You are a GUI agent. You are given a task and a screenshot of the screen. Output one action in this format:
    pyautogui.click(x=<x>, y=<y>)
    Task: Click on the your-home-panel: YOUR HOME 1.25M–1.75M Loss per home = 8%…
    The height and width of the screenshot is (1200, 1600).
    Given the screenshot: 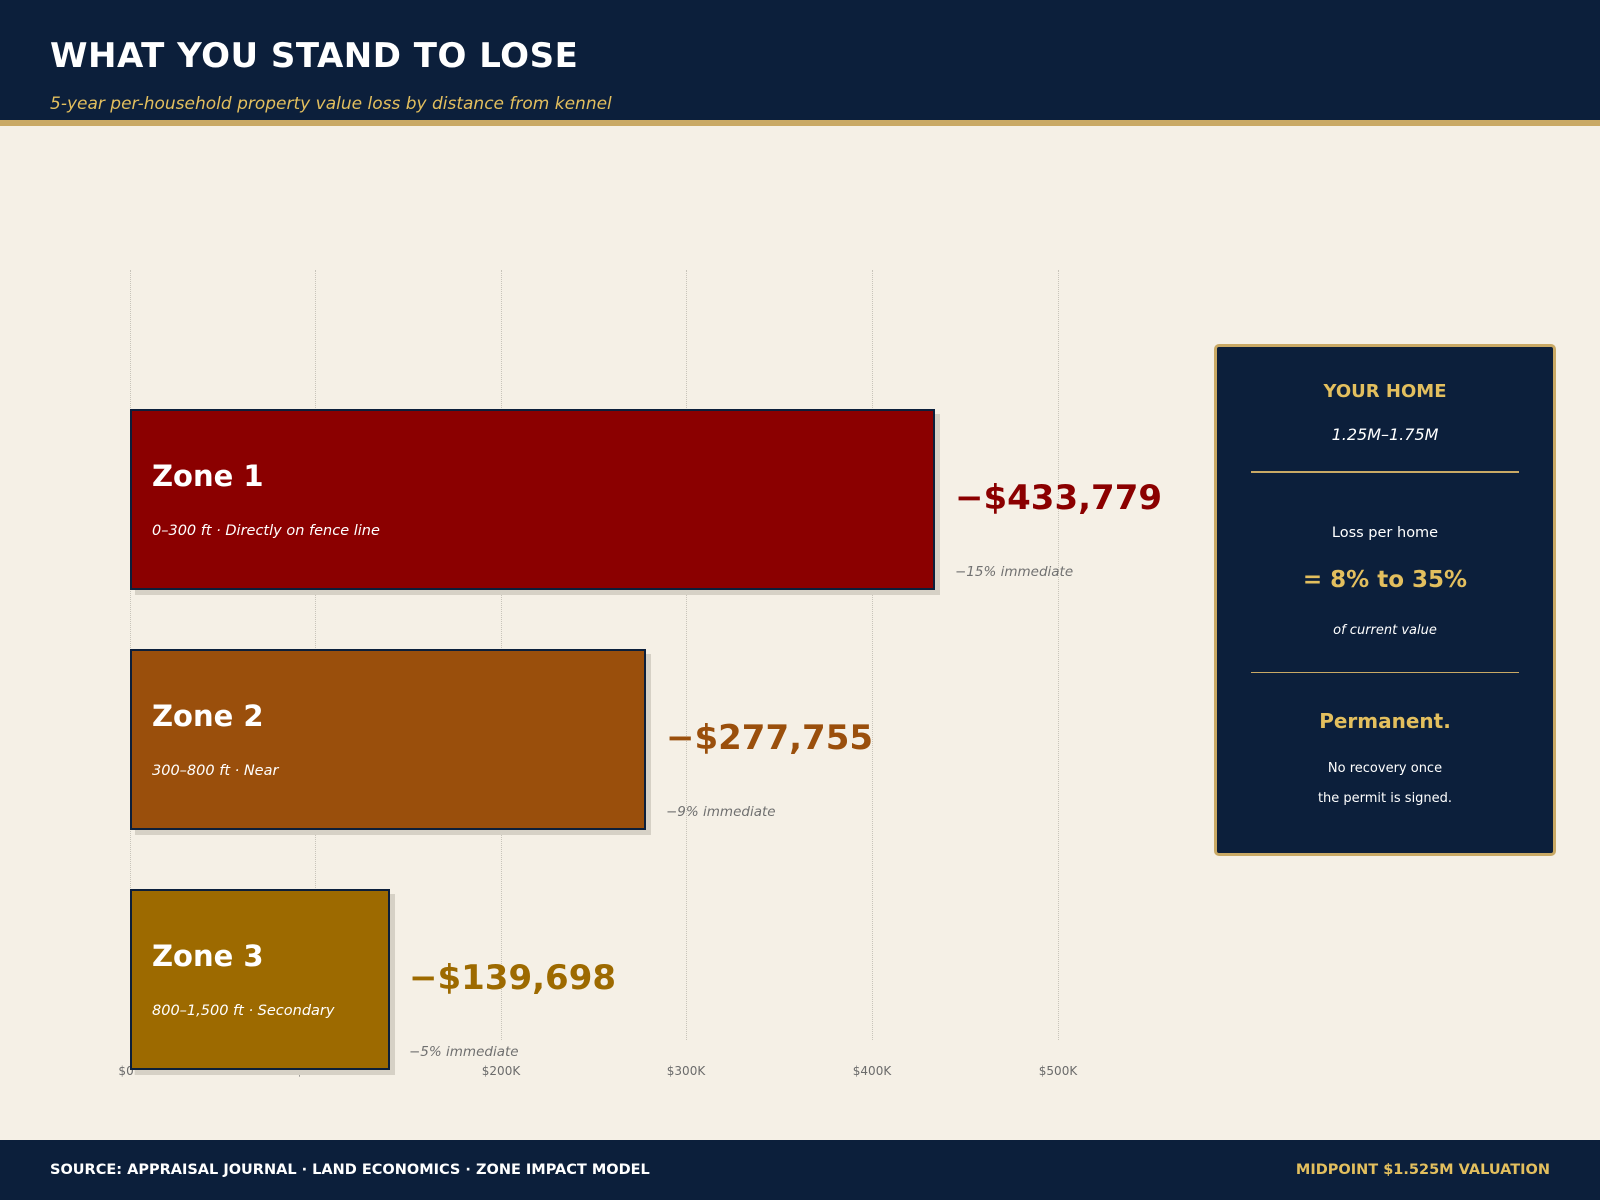 What is the action you would take?
    pyautogui.click(x=1385, y=600)
    